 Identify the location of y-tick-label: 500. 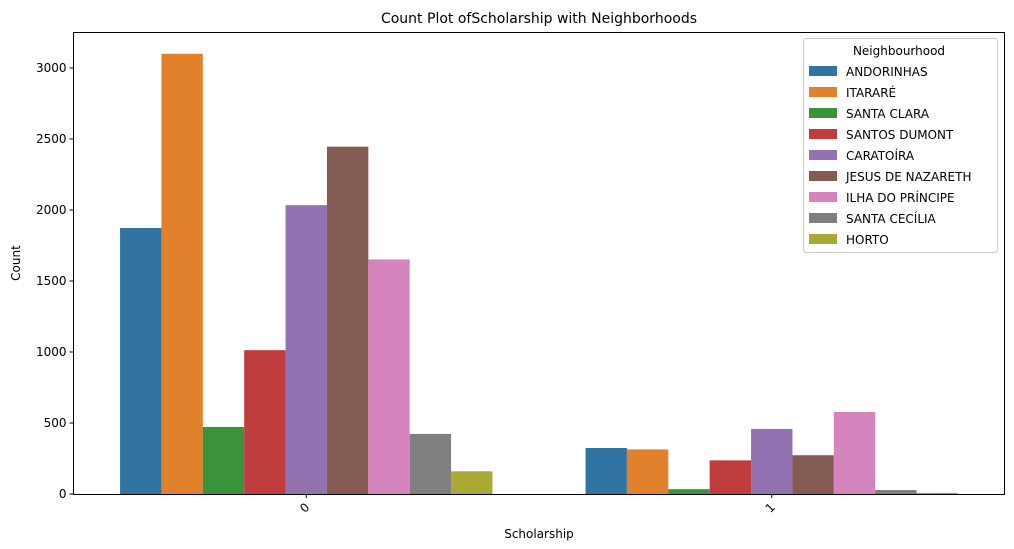
(55, 423).